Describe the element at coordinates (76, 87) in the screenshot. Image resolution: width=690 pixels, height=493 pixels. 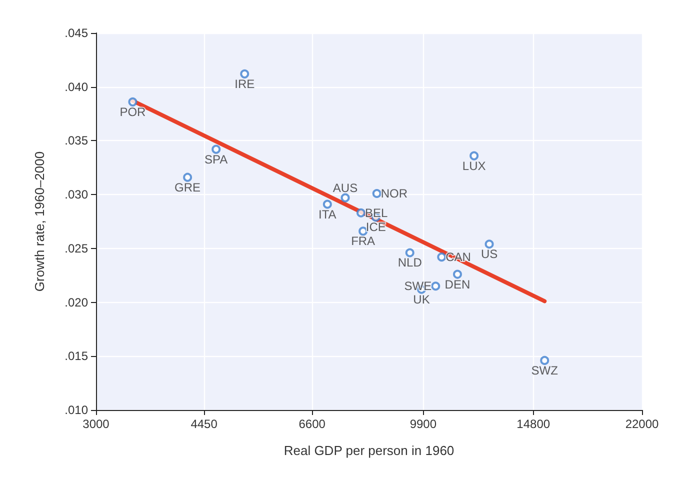
I see `y-tick-label: .040` at that location.